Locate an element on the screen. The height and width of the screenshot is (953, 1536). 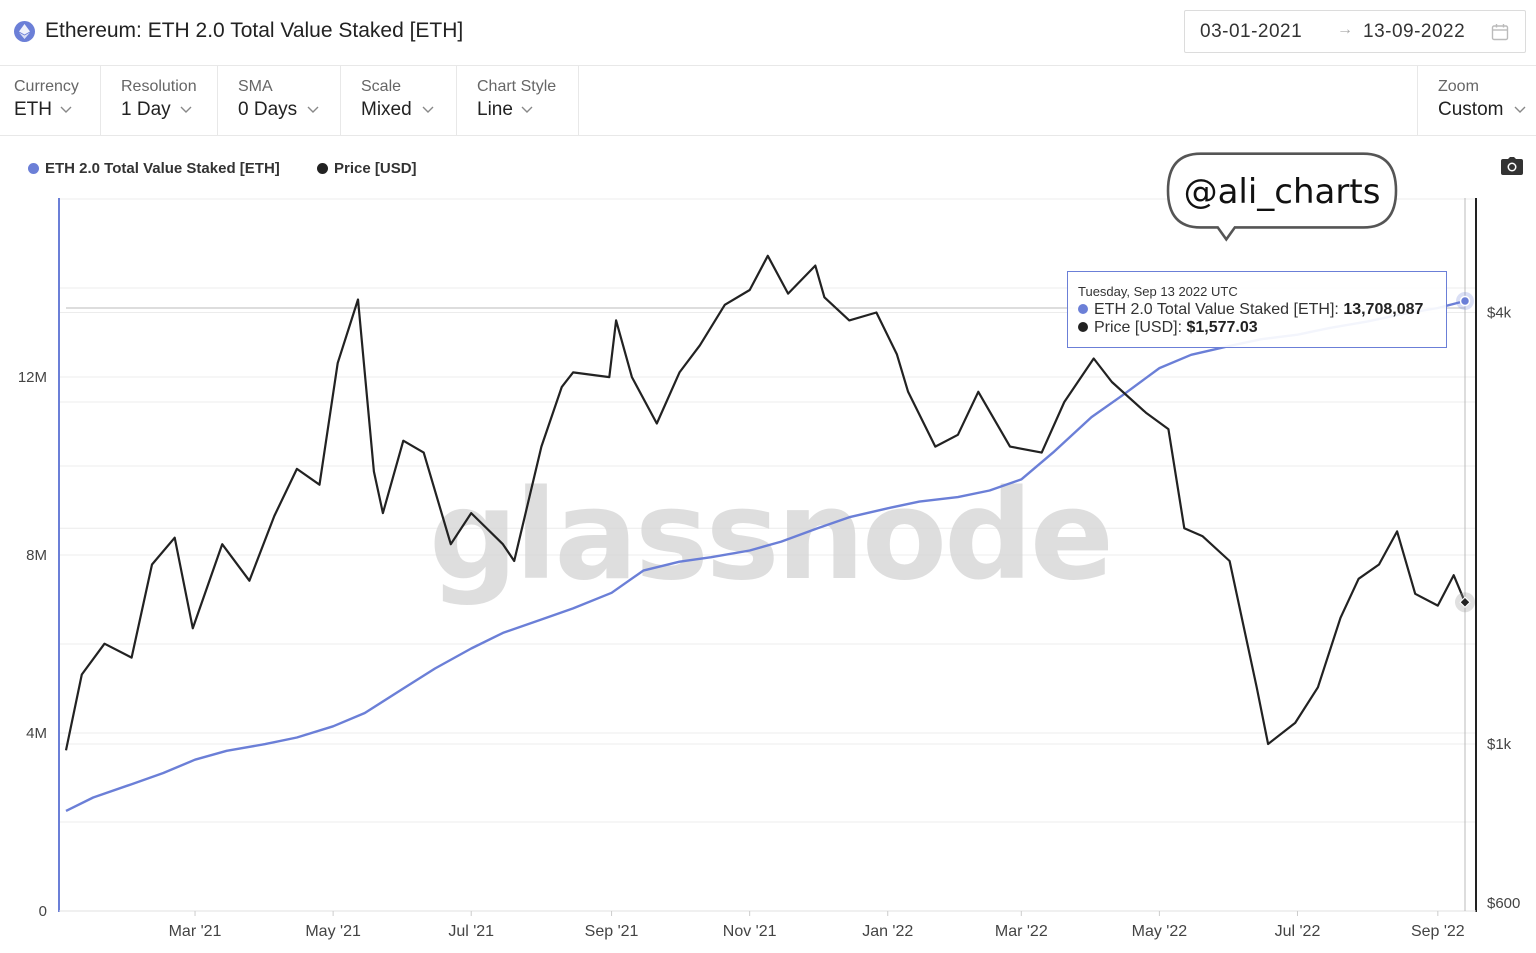
currency-select: Currency ETH is located at coordinates (50, 101).